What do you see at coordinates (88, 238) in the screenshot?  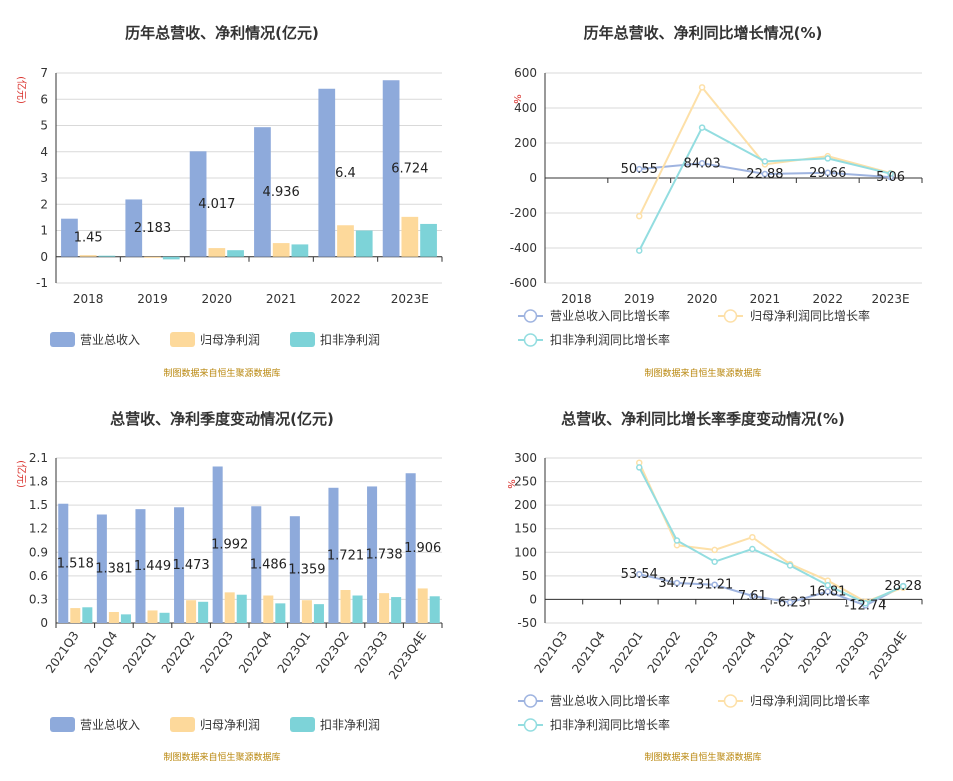 I see `data-label: 1.45` at bounding box center [88, 238].